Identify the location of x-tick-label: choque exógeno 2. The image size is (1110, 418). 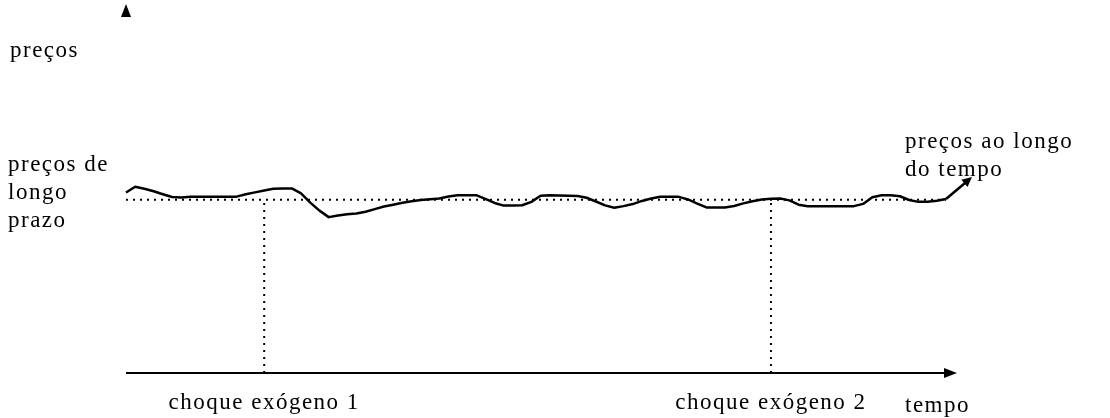
(771, 402).